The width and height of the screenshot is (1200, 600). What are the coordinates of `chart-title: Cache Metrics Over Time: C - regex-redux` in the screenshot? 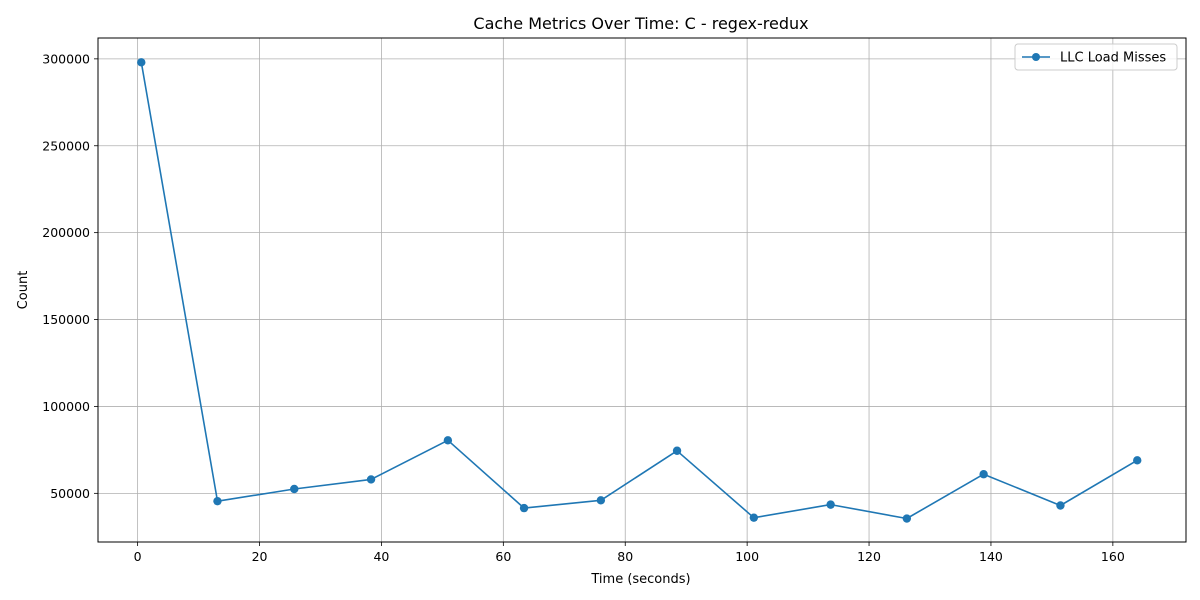 It's located at (640, 23).